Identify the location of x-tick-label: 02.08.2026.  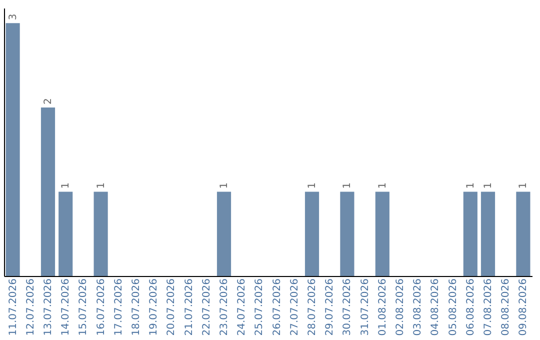
(400, 307).